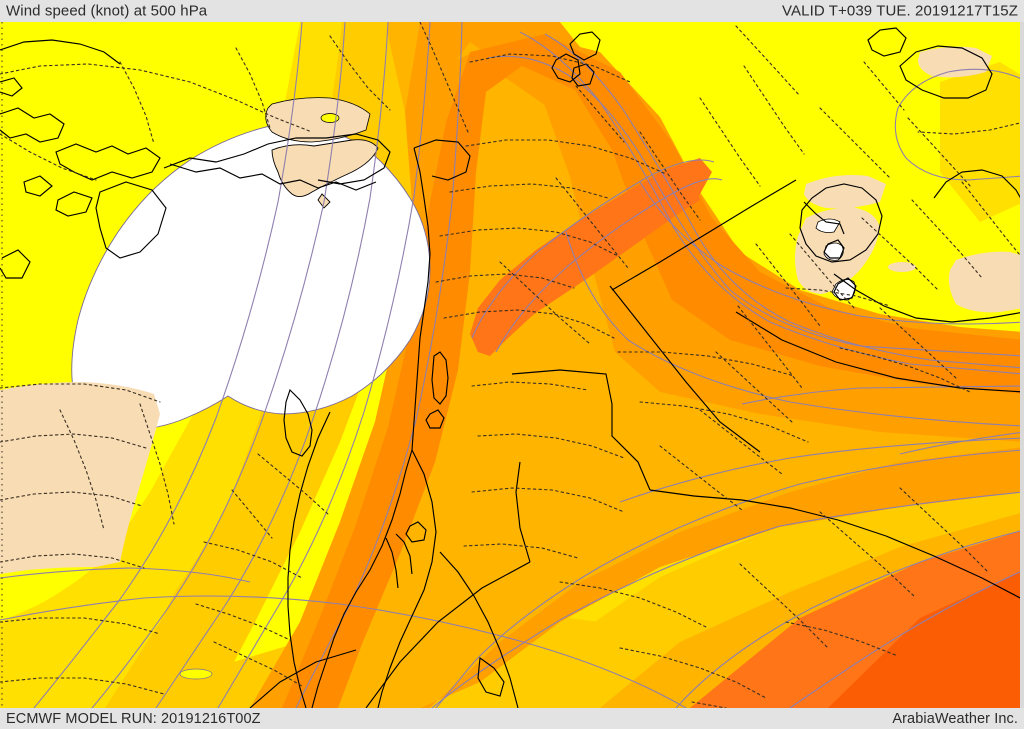 Image resolution: width=1024 pixels, height=729 pixels. What do you see at coordinates (318, 120) in the screenshot?
I see `turkey-south-coast-land` at bounding box center [318, 120].